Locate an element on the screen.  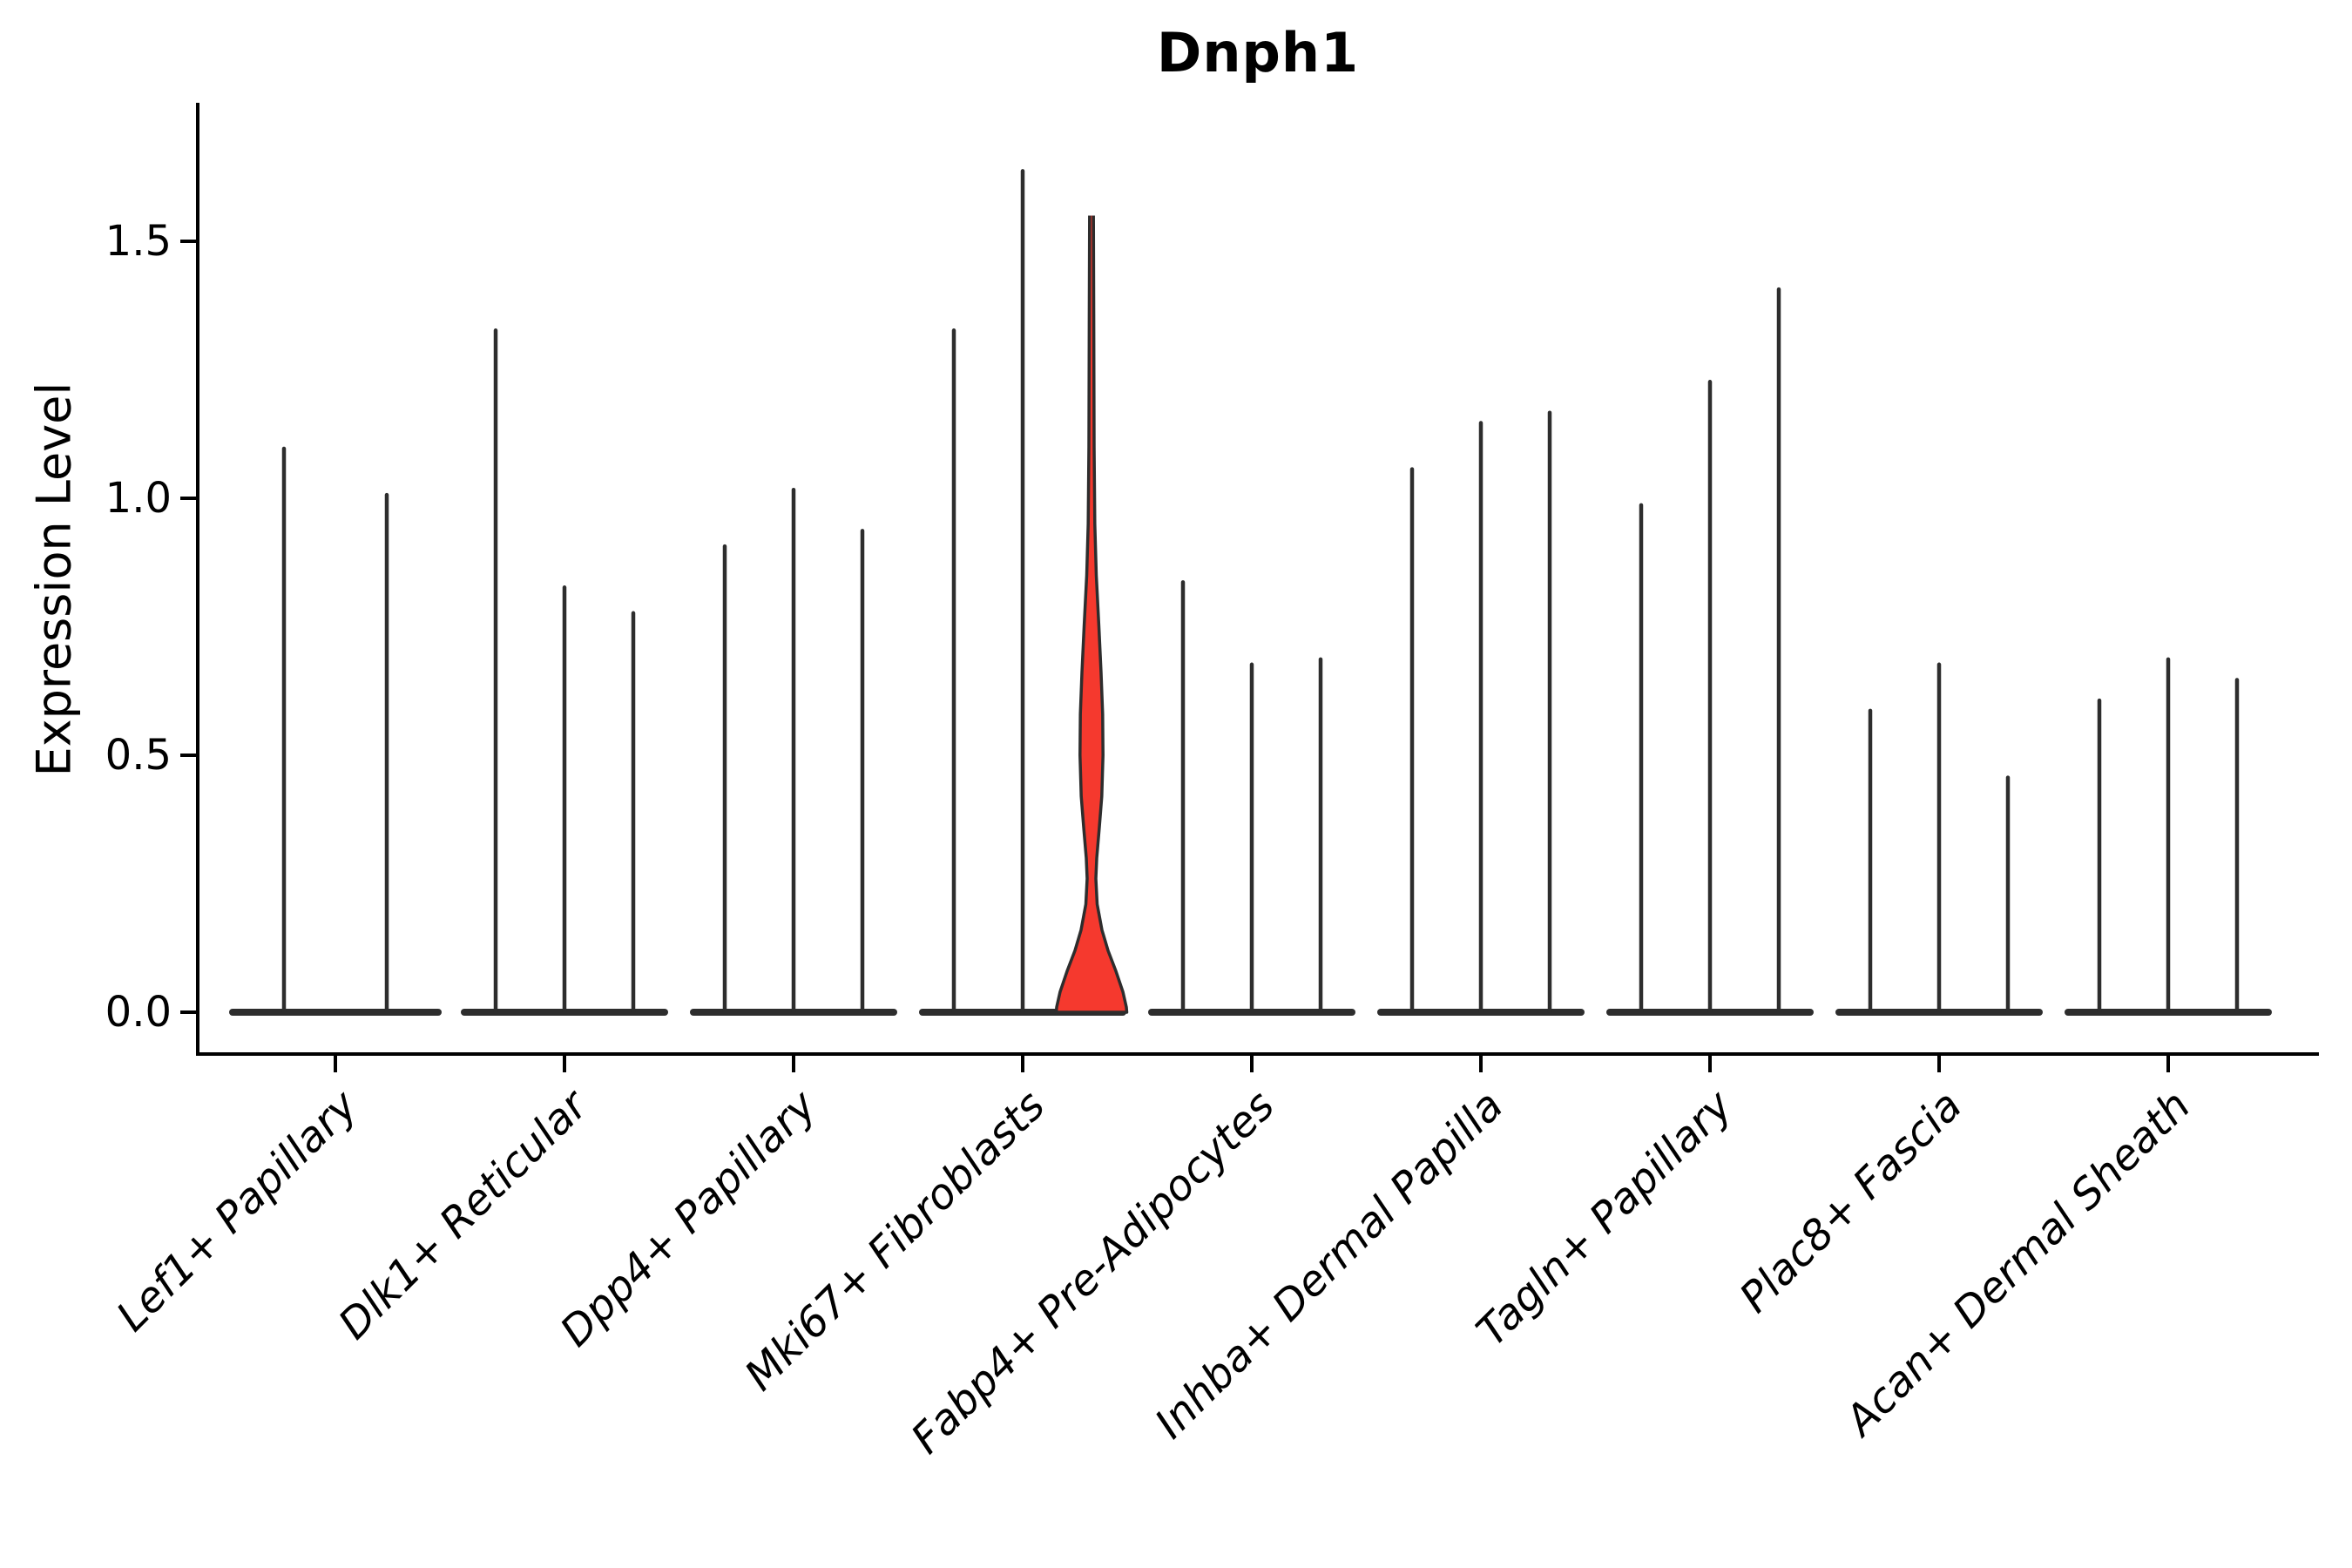
x-tick-label: Lef1+ Papillary is located at coordinates (238, 1211).